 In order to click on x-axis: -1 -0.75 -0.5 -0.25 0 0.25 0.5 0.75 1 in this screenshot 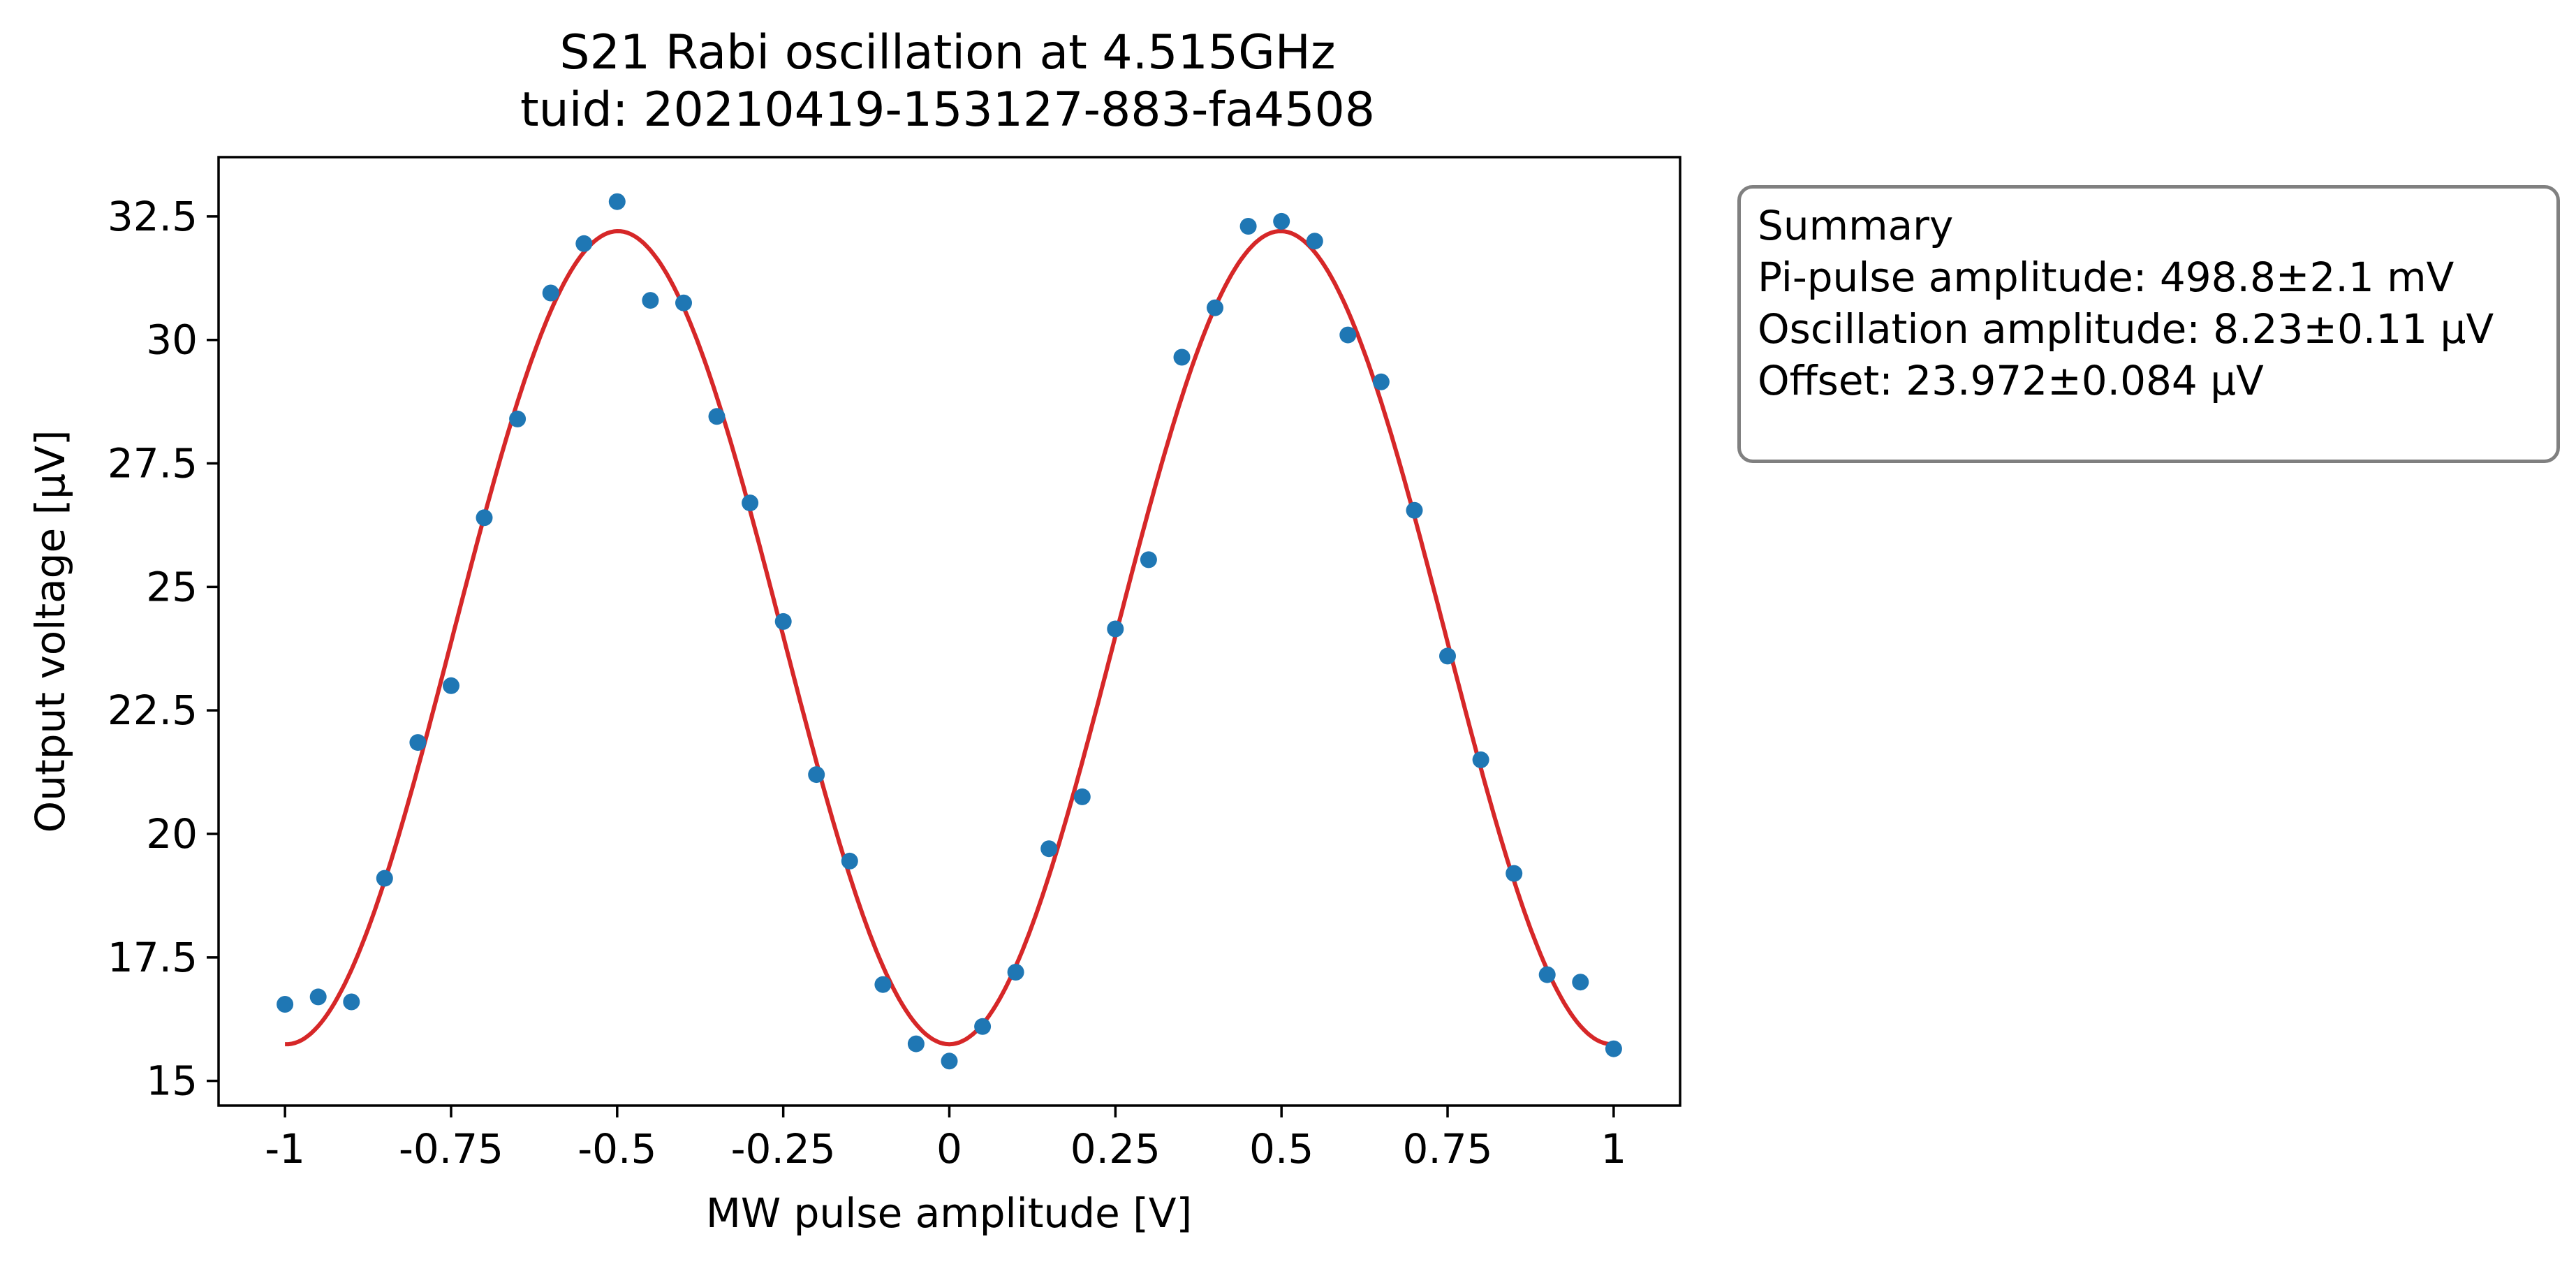, I will do `click(945, 1139)`.